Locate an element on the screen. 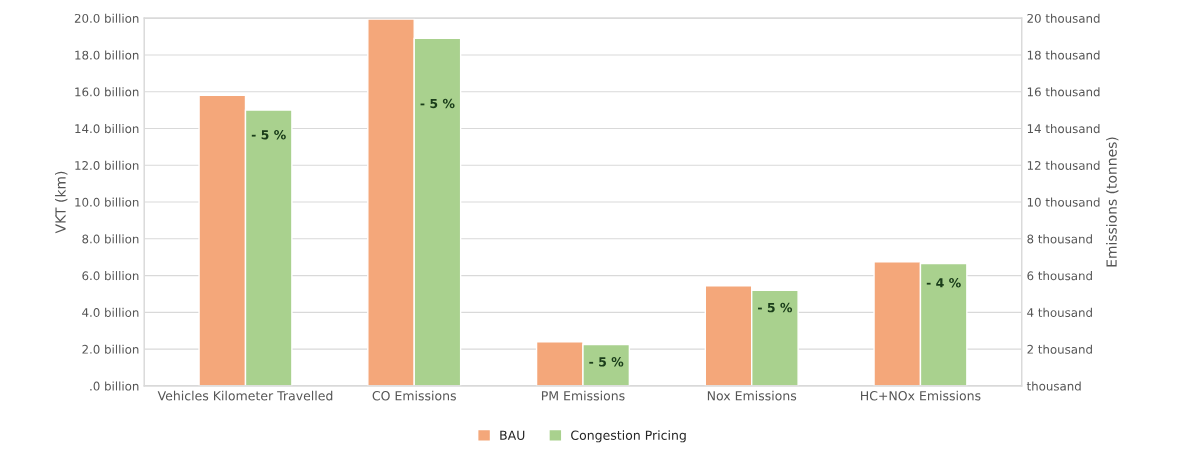  y-tick-label: 18.0 billion is located at coordinates (107, 55).